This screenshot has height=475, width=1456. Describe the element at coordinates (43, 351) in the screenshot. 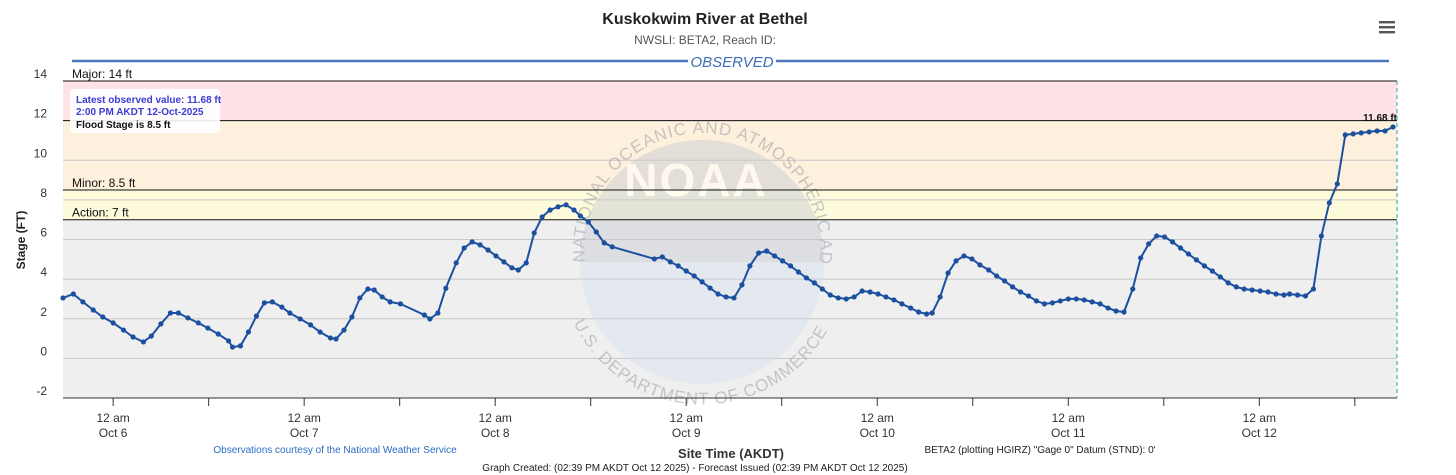

I see `y-tick-label: 0` at that location.